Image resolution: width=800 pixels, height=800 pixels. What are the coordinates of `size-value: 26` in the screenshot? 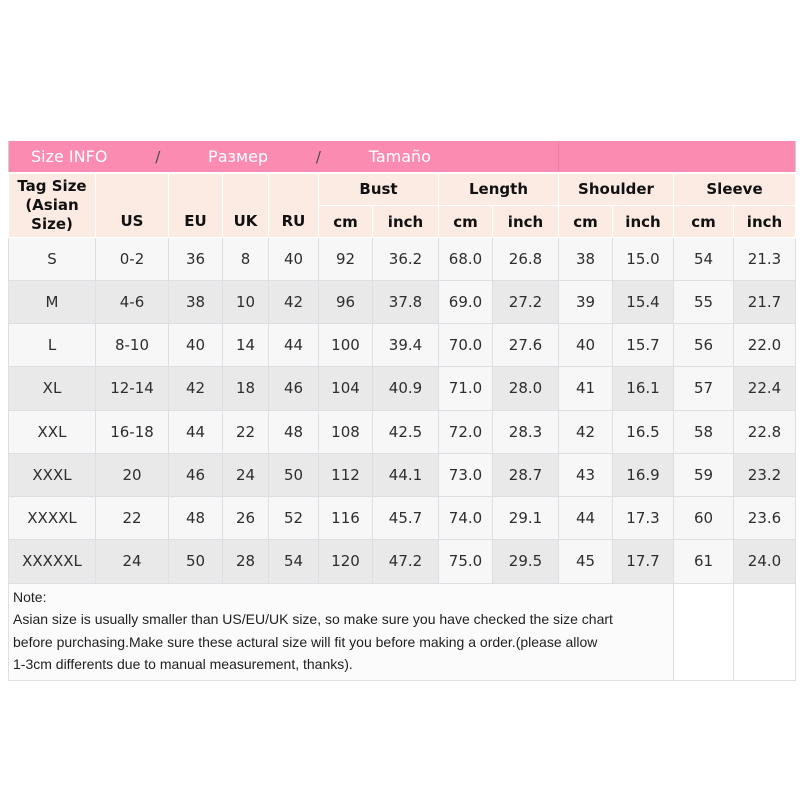 It's located at (245, 518).